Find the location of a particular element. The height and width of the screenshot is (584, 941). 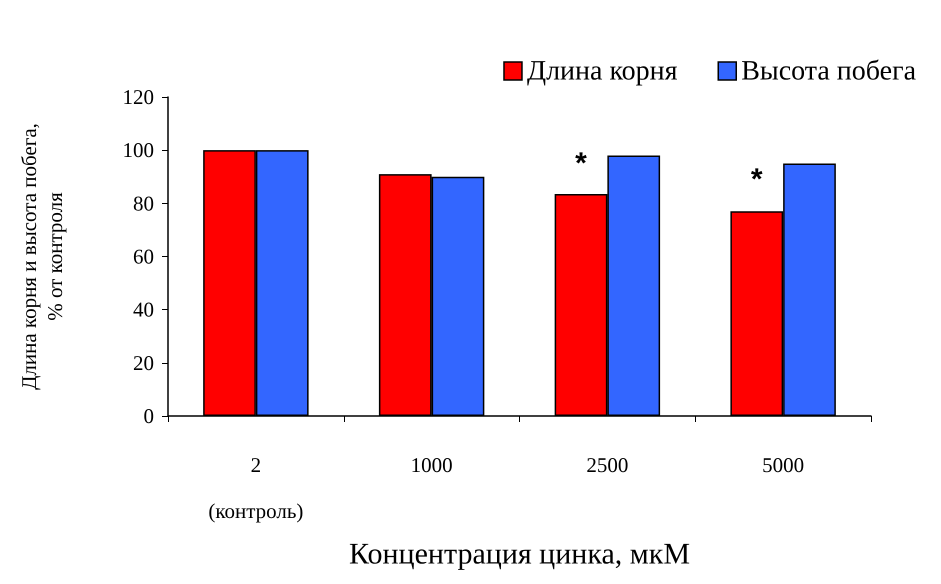

legend-label: Высота побега is located at coordinates (829, 71).